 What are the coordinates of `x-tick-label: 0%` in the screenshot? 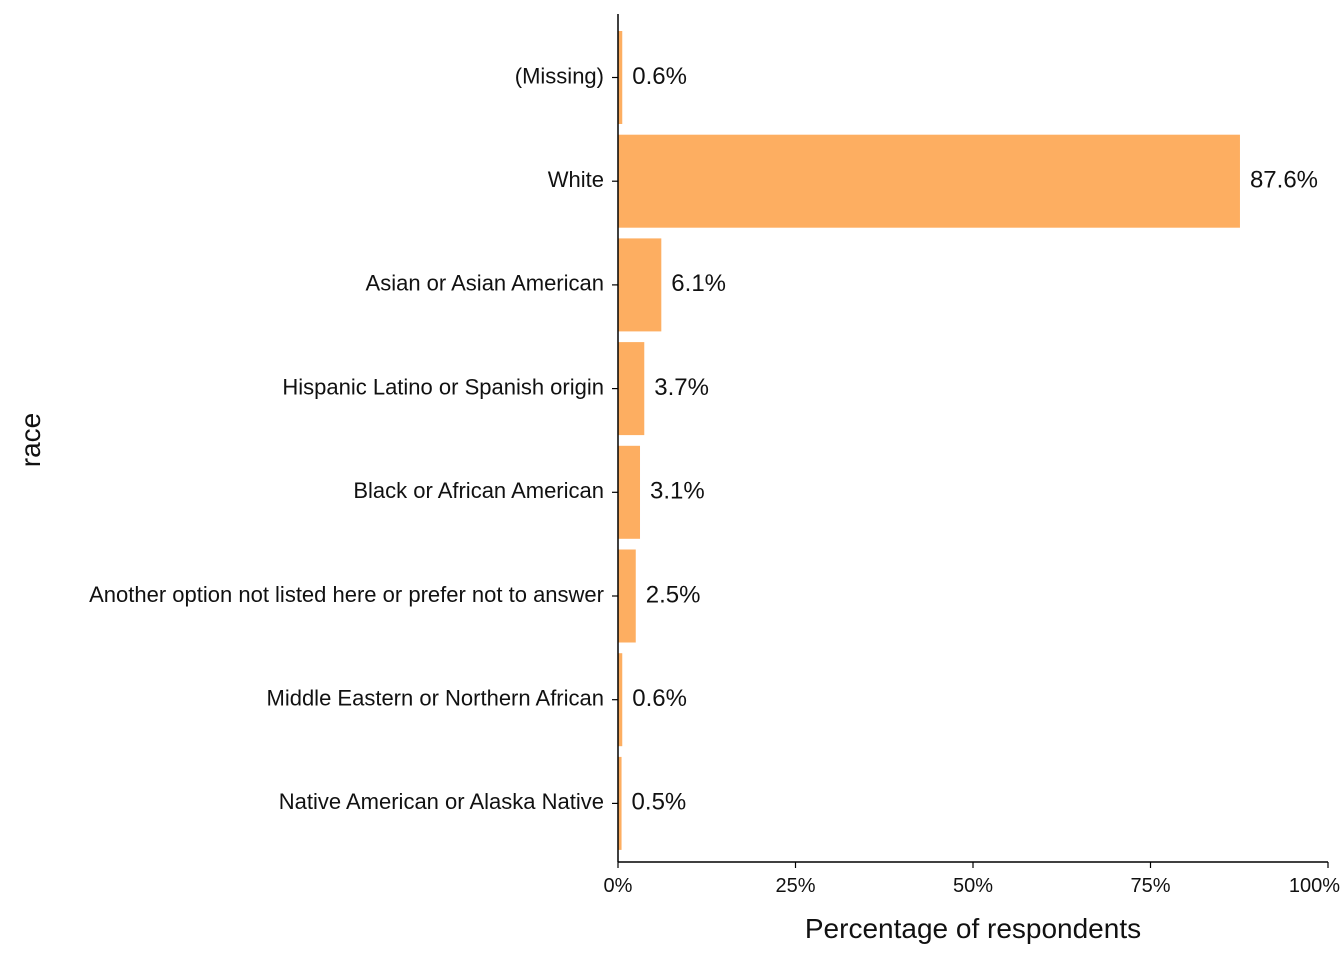 It's located at (618, 886).